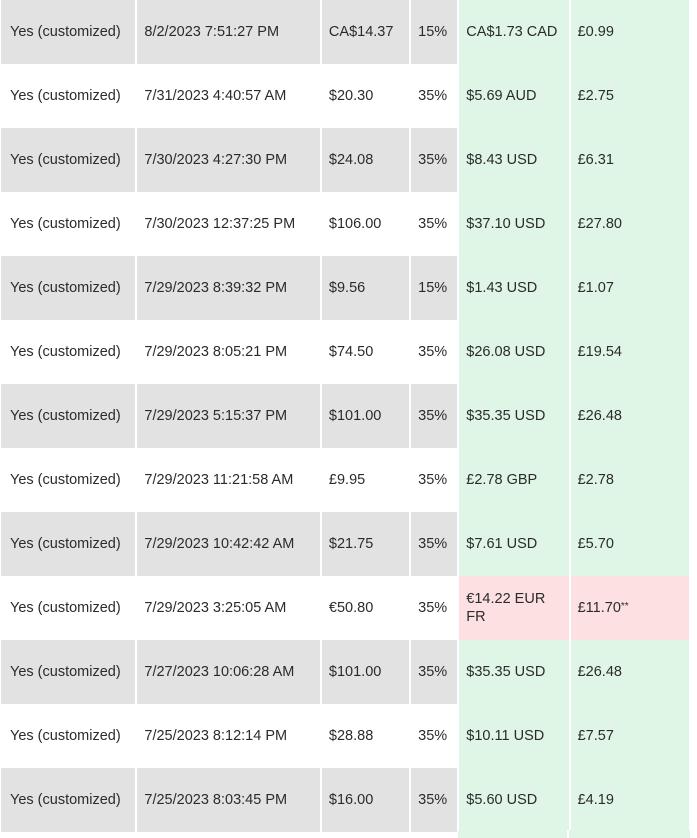 The height and width of the screenshot is (838, 697). I want to click on sale-date-cell: 7/31/2023 4:40:57 AM, so click(229, 96).